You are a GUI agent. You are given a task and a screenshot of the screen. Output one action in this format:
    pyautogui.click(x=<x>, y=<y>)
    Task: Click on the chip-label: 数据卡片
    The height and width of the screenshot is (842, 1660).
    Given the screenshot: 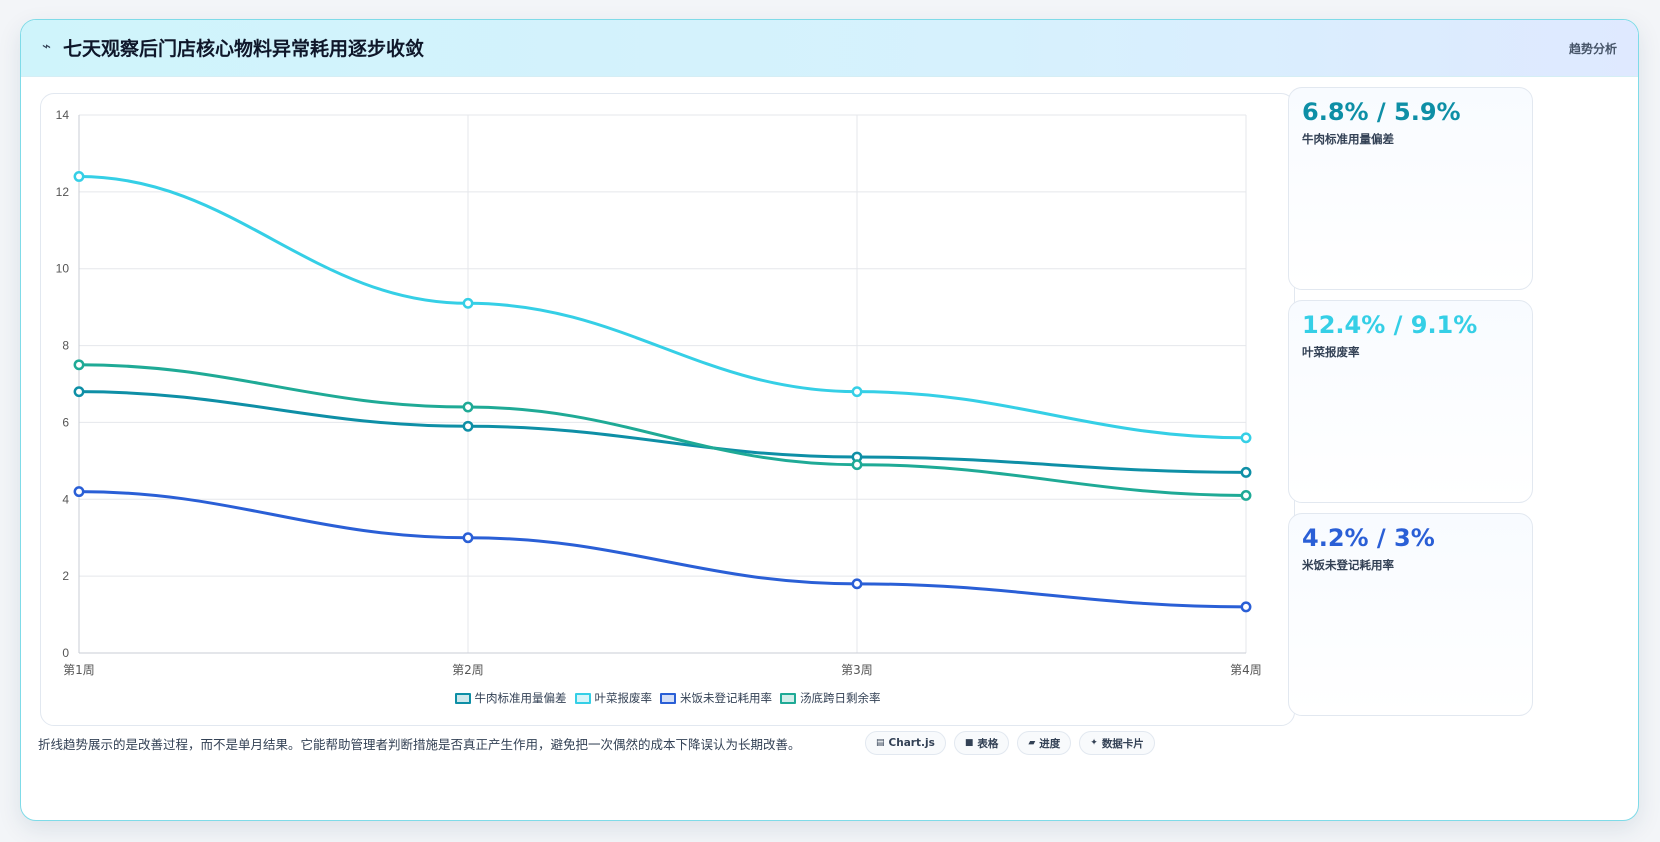 What is the action you would take?
    pyautogui.click(x=1122, y=743)
    